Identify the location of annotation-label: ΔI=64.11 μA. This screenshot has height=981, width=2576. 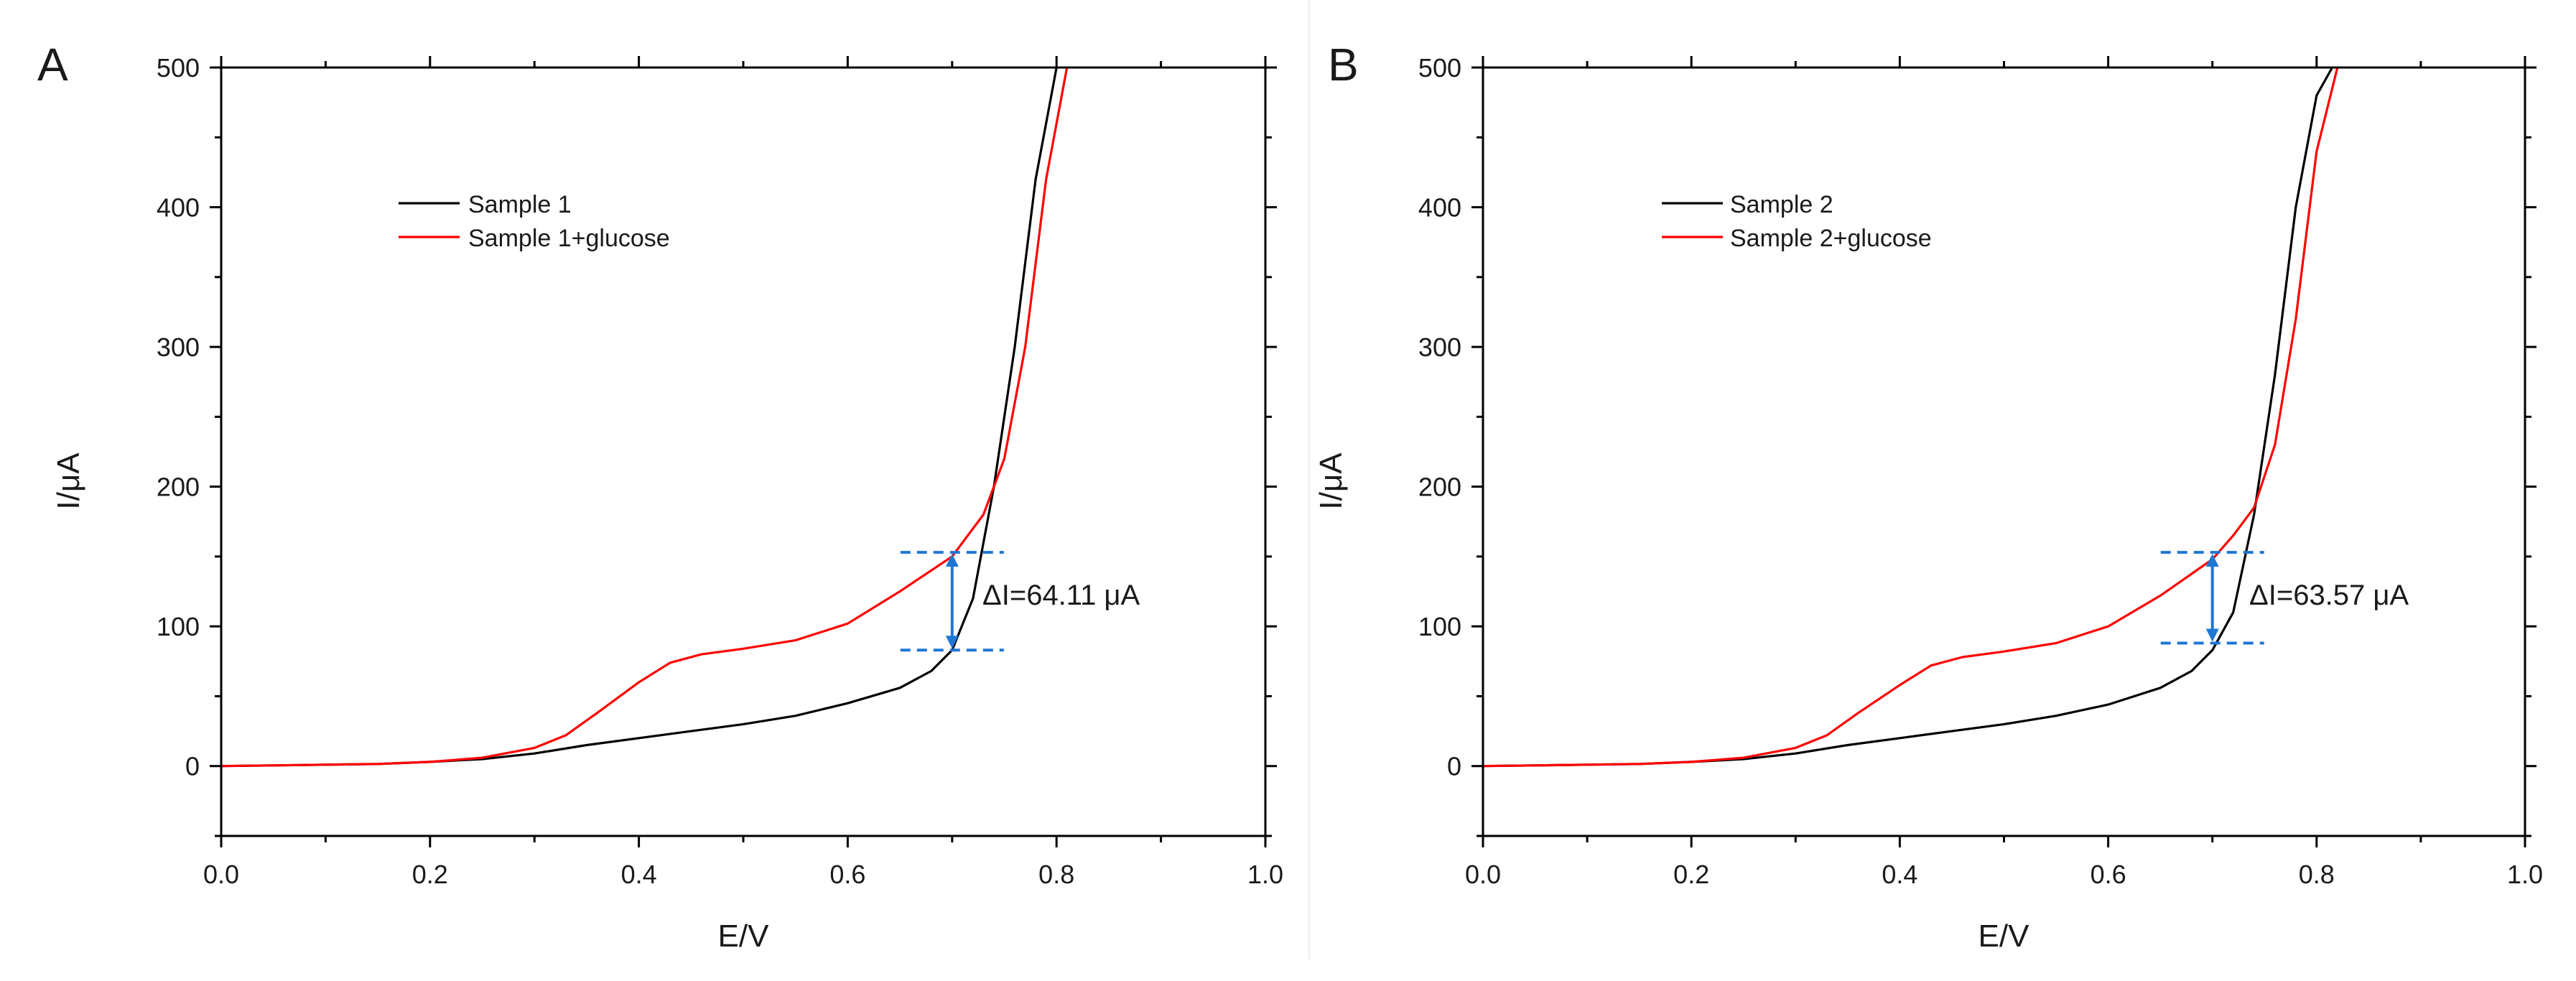
(1061, 596).